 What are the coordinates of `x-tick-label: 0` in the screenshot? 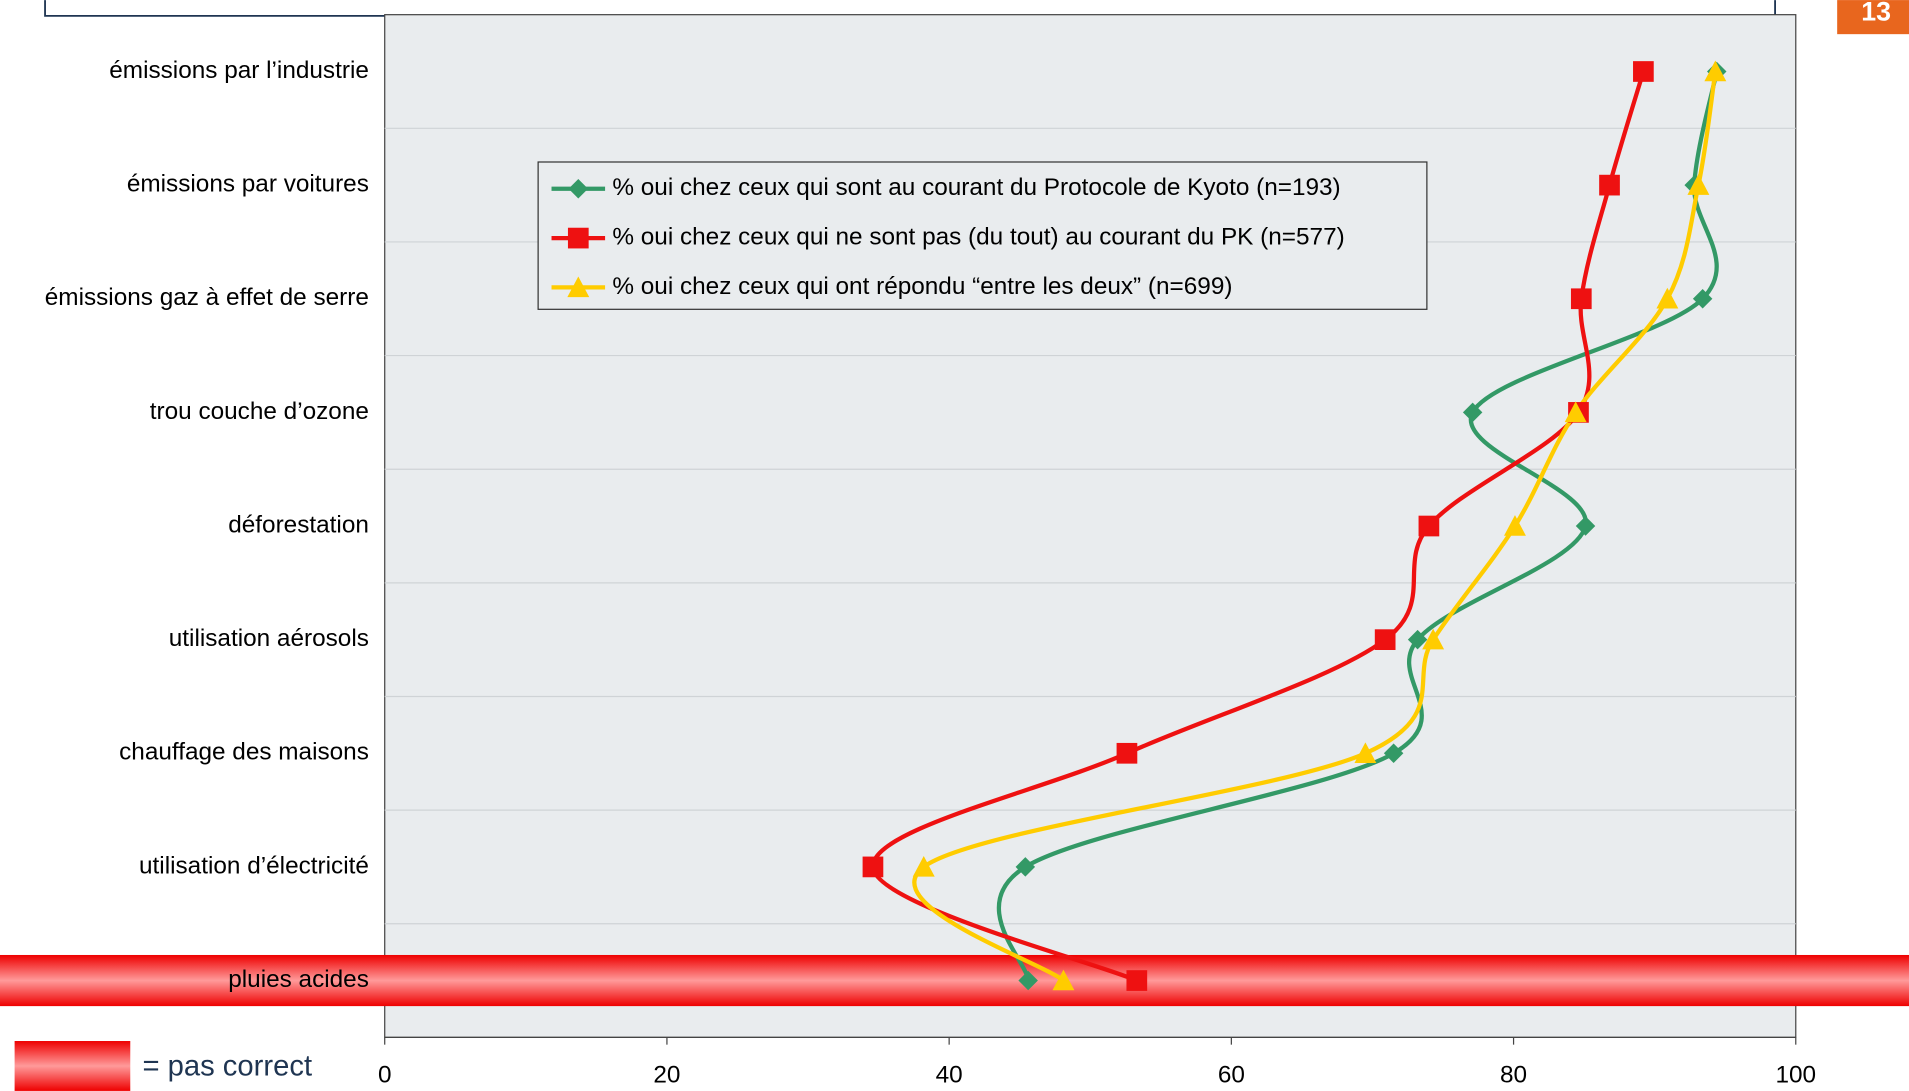 It's located at (385, 1075).